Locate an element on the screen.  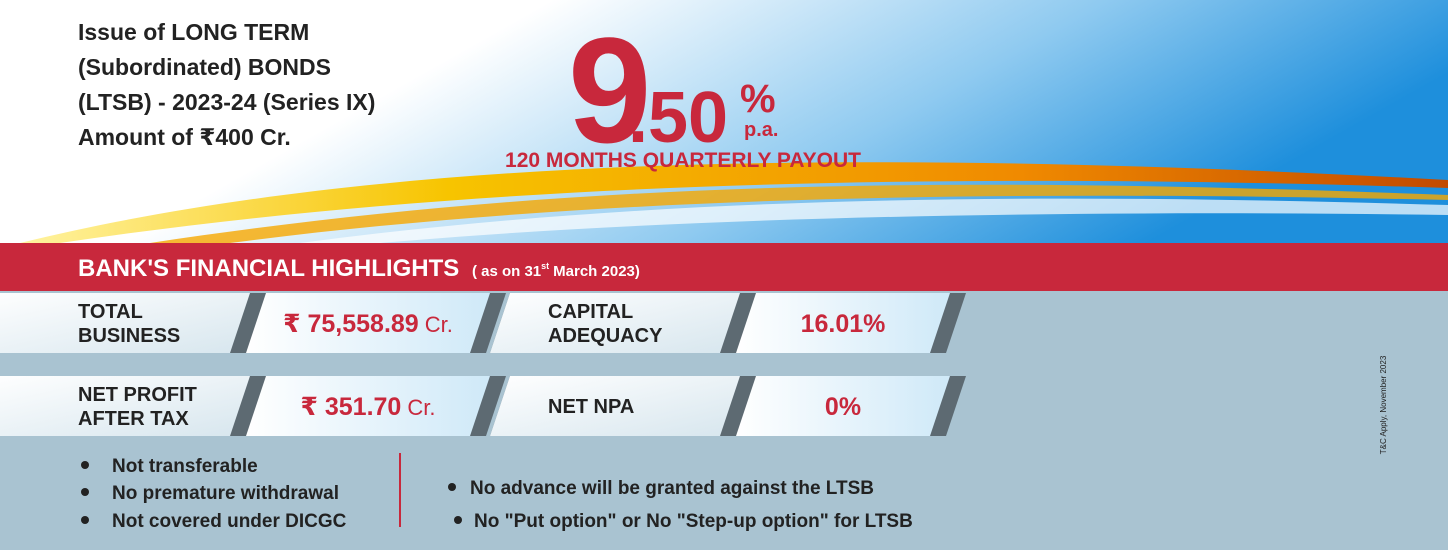
box-value: ₹ 75,558.89 Cr. is located at coordinates (368, 324).